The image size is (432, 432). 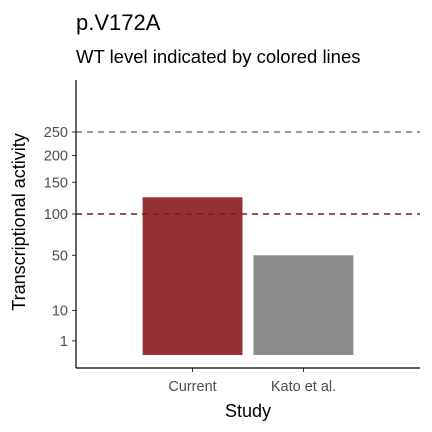 I want to click on y-tick-label: 150, so click(x=56, y=183).